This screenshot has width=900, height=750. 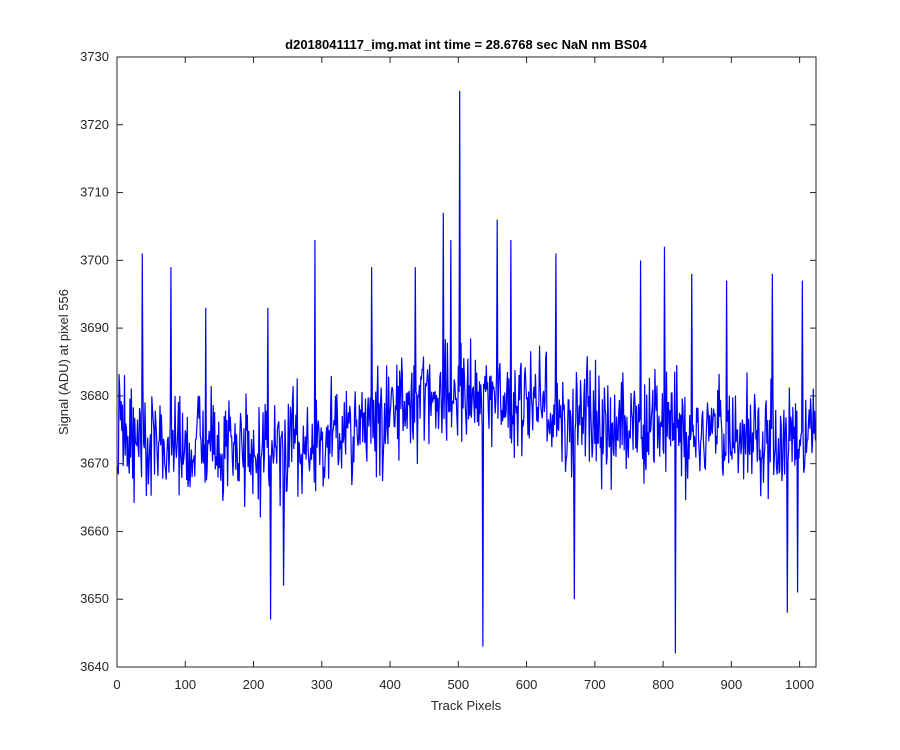 I want to click on y-tick-label: 3670, so click(x=94, y=463).